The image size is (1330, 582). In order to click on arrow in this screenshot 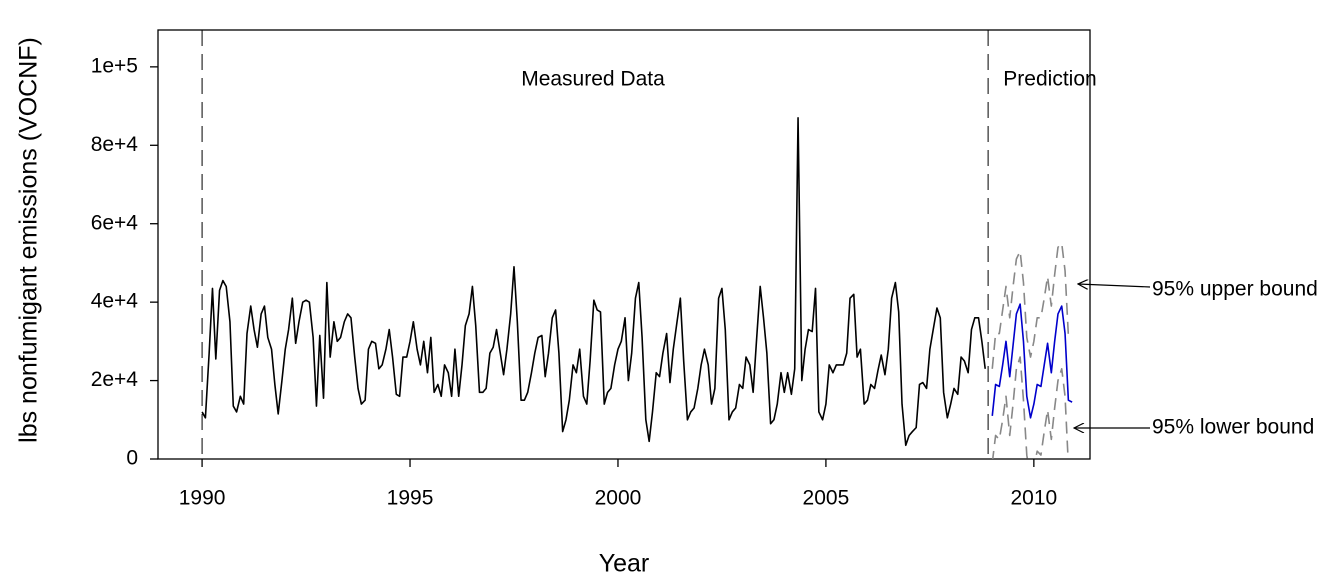, I will do `click(1114, 285)`.